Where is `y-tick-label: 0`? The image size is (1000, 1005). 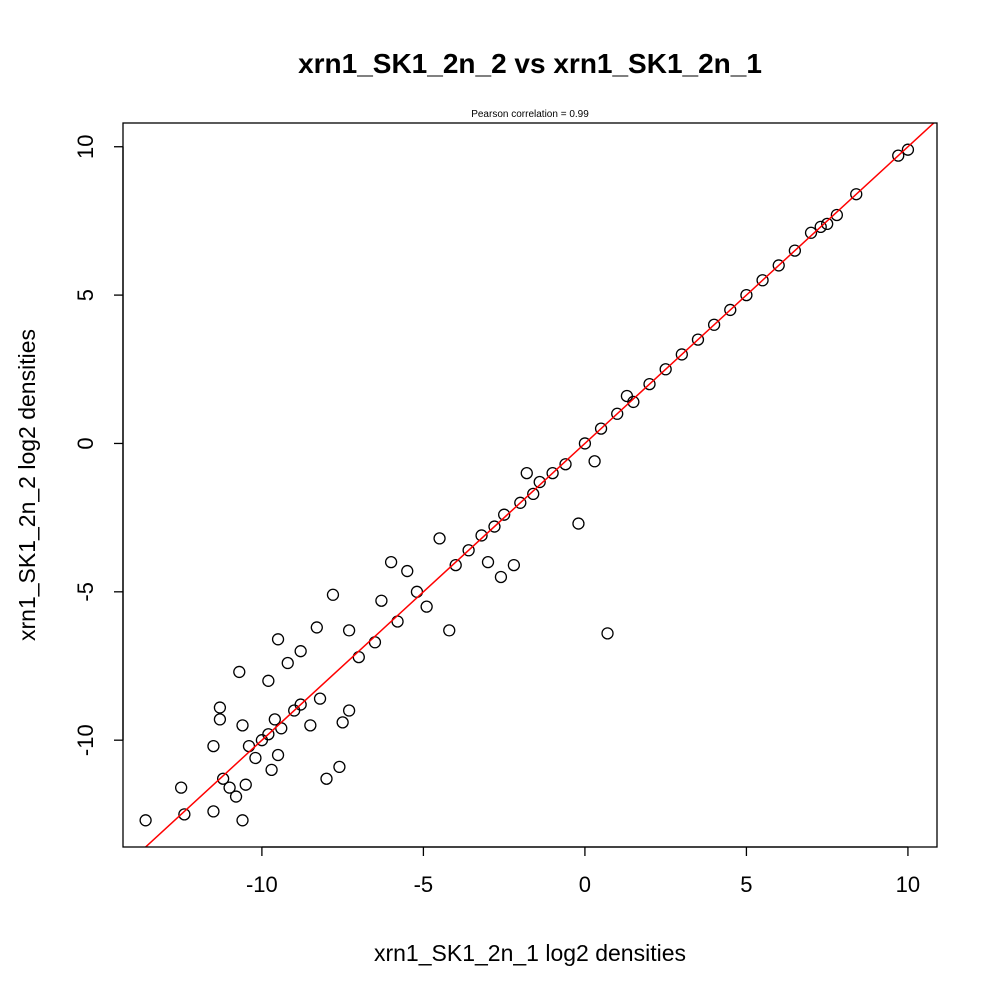 y-tick-label: 0 is located at coordinates (85, 443).